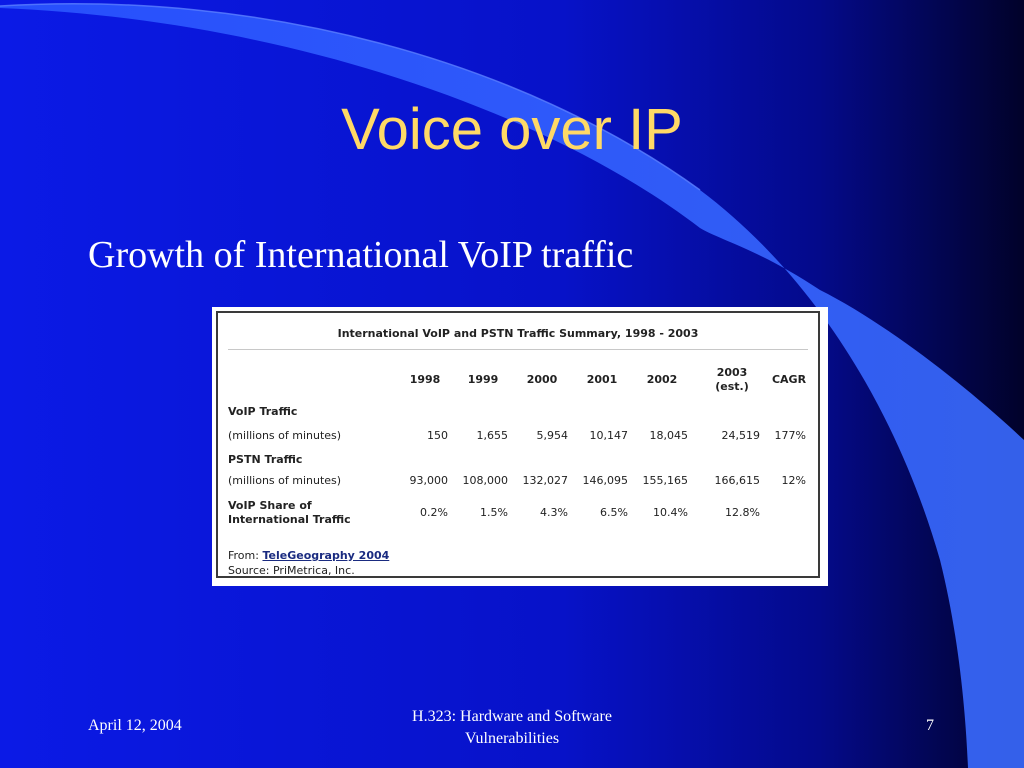 This screenshot has width=1024, height=768. Describe the element at coordinates (135, 725) in the screenshot. I see `footer-date: April 12, 2004` at that location.